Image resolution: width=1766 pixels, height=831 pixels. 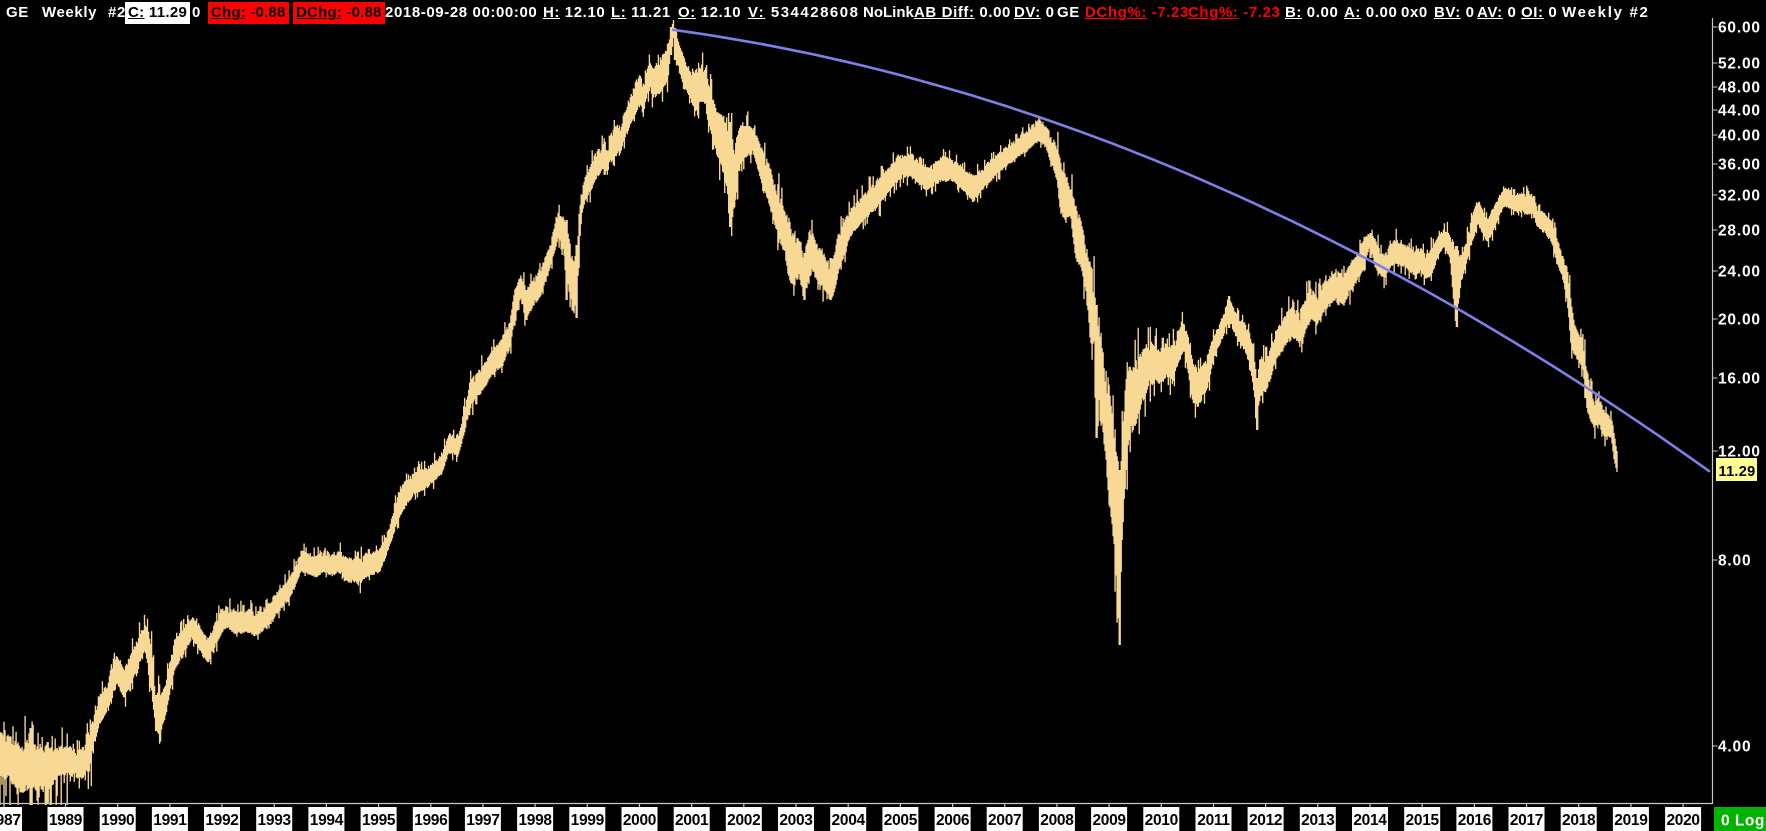 What do you see at coordinates (639, 820) in the screenshot?
I see `svg-text: 2000` at bounding box center [639, 820].